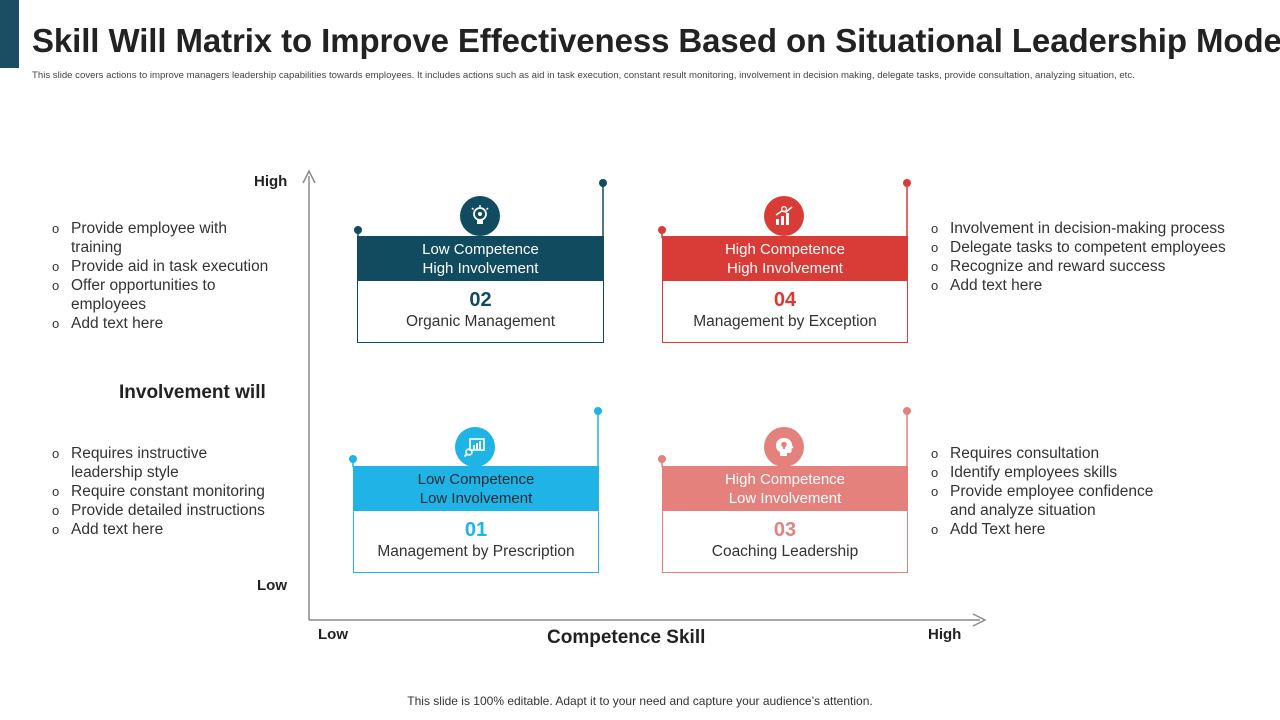  What do you see at coordinates (945, 634) in the screenshot?
I see `x-axis-high-label: High` at bounding box center [945, 634].